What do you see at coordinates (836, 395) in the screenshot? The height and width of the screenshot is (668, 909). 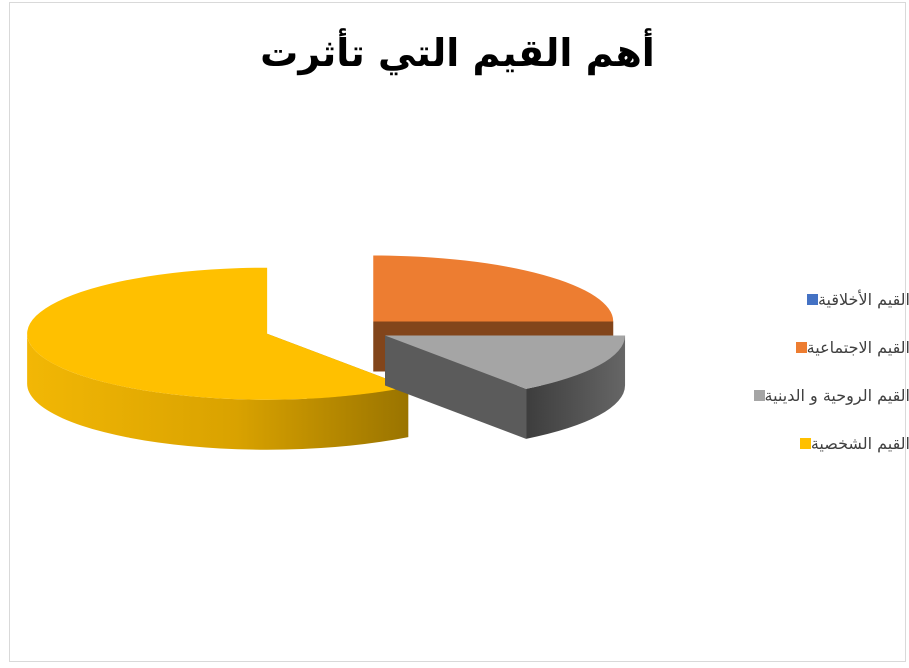 I see `legend-label: القيم الروحية و الدينية` at bounding box center [836, 395].